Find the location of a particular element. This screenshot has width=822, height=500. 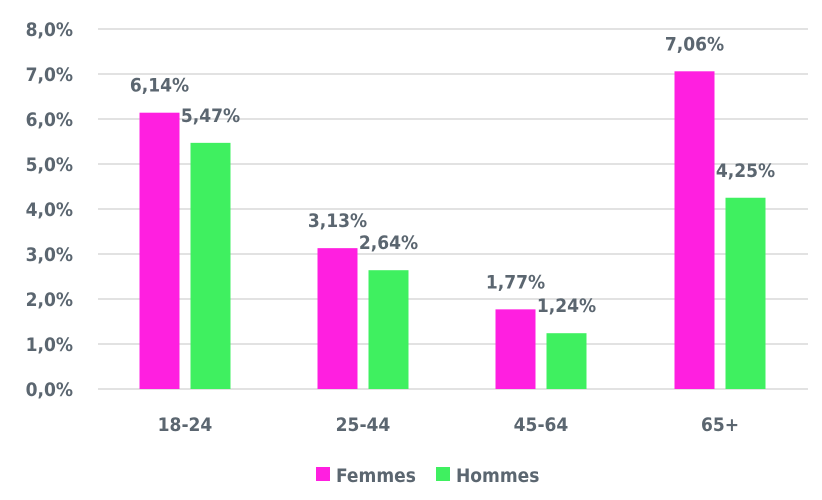

legend-label: Femmes is located at coordinates (376, 476).